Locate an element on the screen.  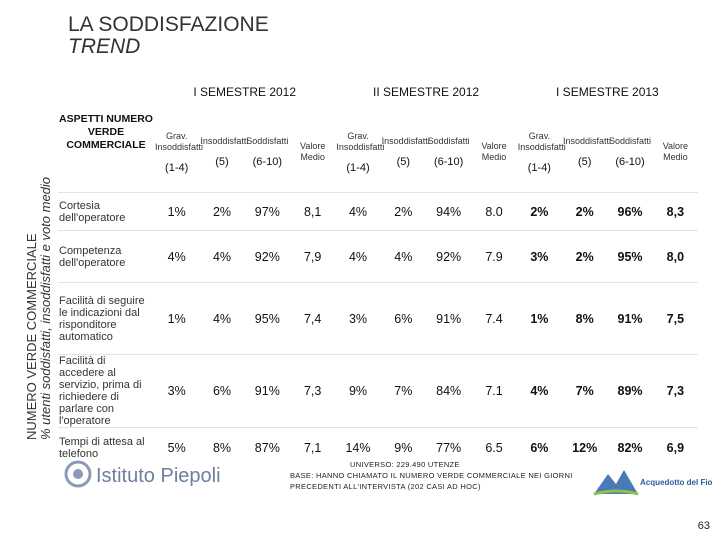
period-header: I SEMESTRE 2012 is located at coordinates (245, 92).